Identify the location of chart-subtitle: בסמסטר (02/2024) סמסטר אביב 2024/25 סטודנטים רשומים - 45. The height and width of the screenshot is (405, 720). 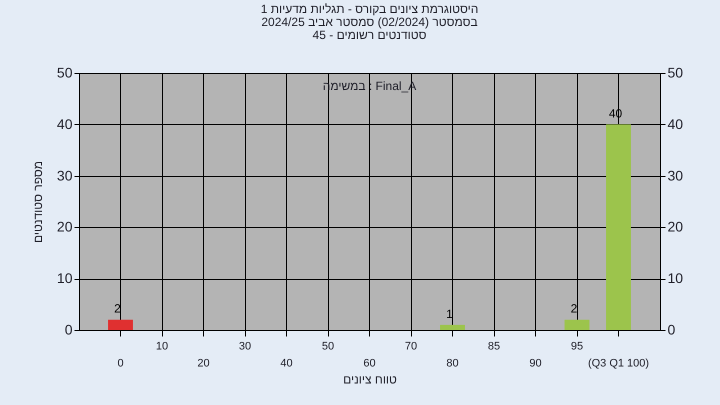
(369, 28).